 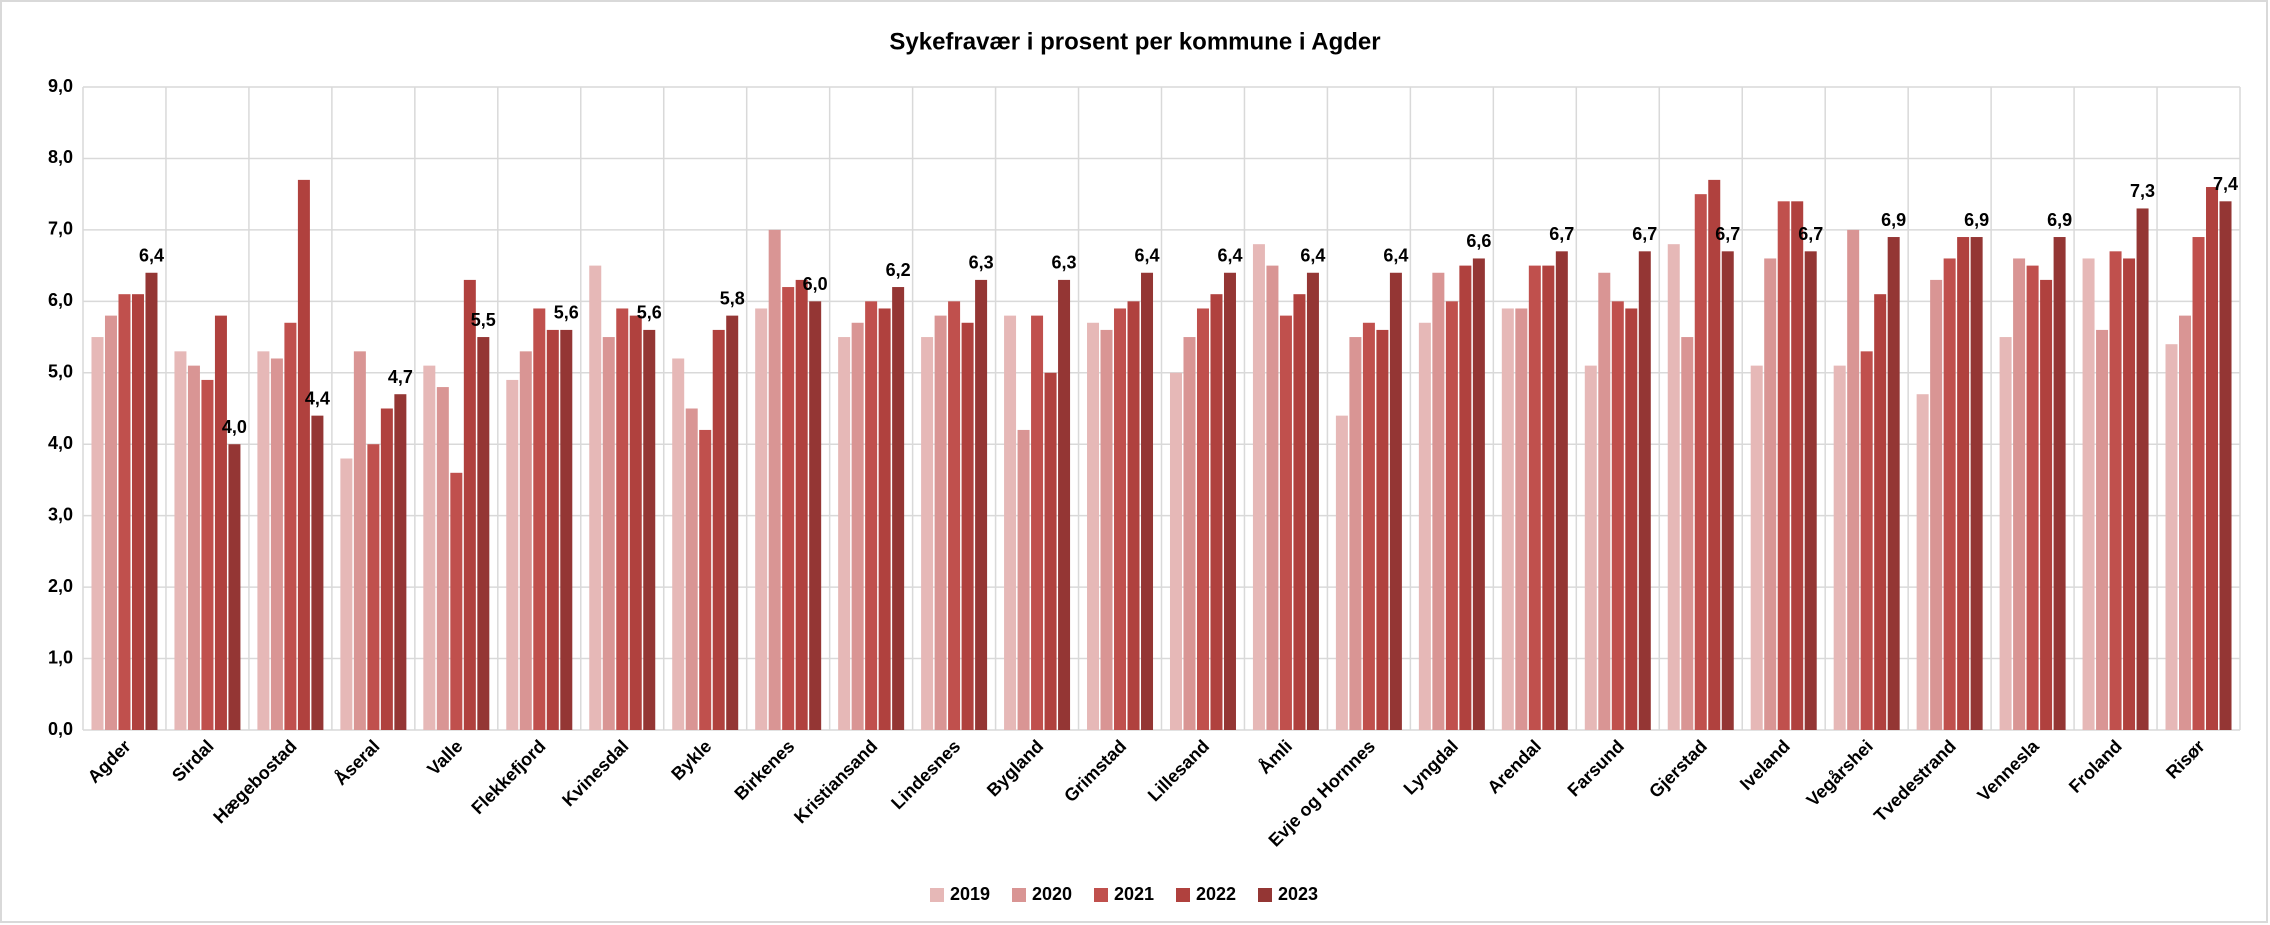 What do you see at coordinates (60, 514) in the screenshot?
I see `y-tick-label: 3,0` at bounding box center [60, 514].